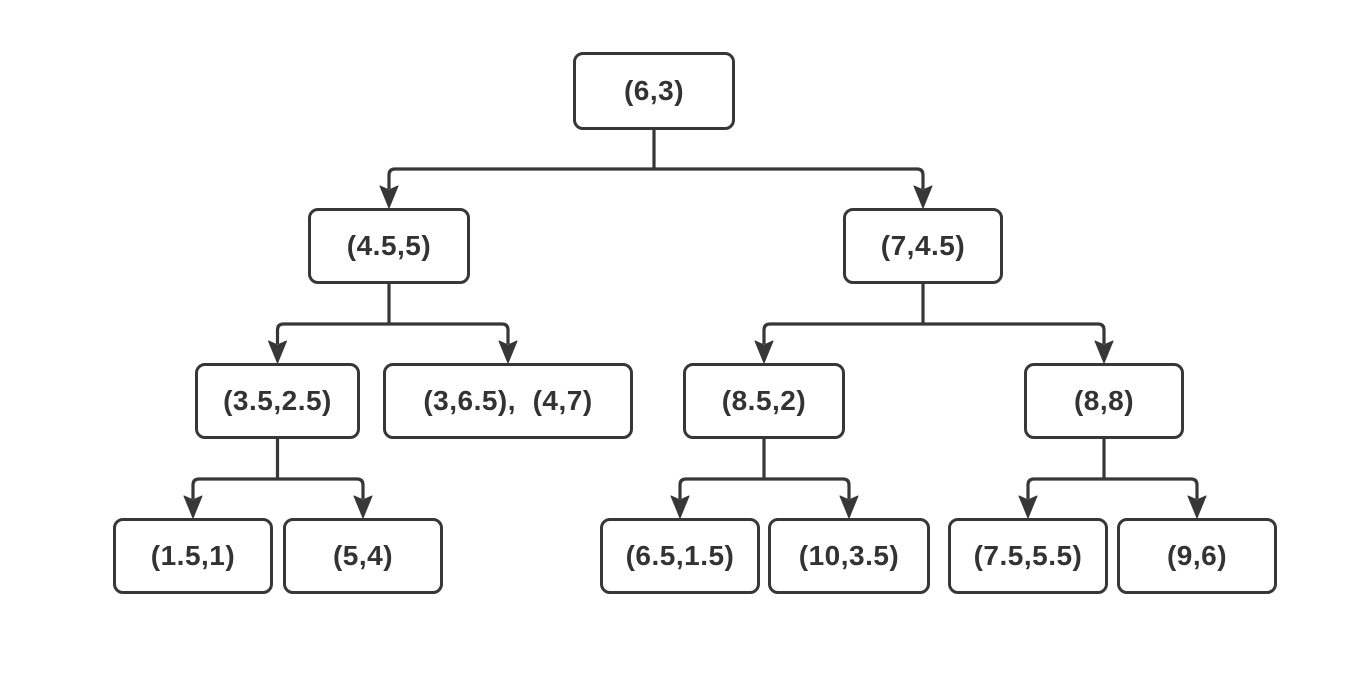 This screenshot has width=1370, height=688. I want to click on tree-node-6p5-1p5: (6.5,1.5), so click(680, 556).